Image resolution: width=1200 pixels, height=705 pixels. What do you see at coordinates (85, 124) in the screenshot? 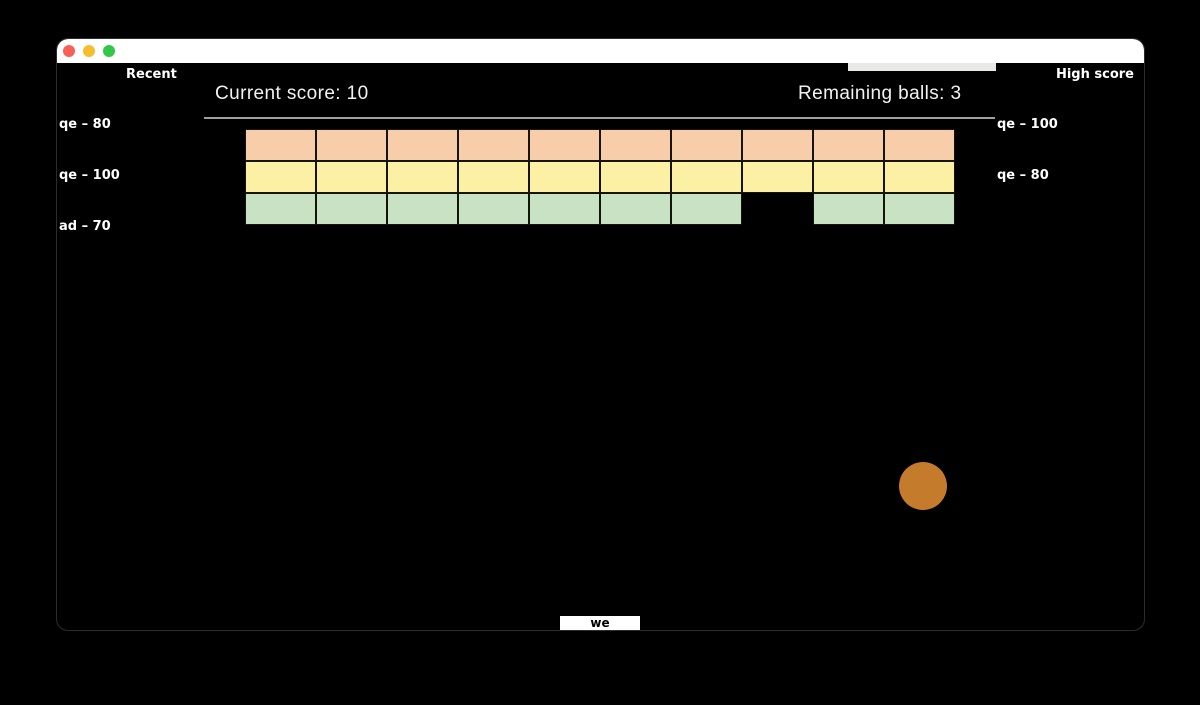
I see `recent-score-item: qe – 80` at bounding box center [85, 124].